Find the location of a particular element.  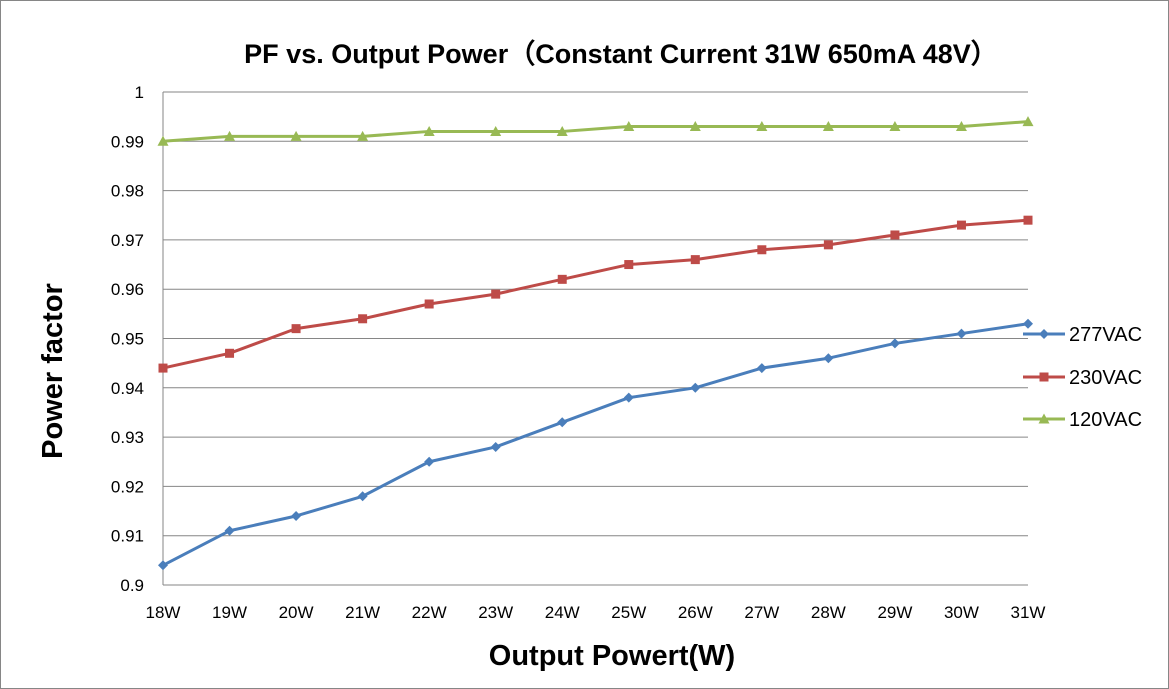

y-tick-label: 0.93 is located at coordinates (127, 437).